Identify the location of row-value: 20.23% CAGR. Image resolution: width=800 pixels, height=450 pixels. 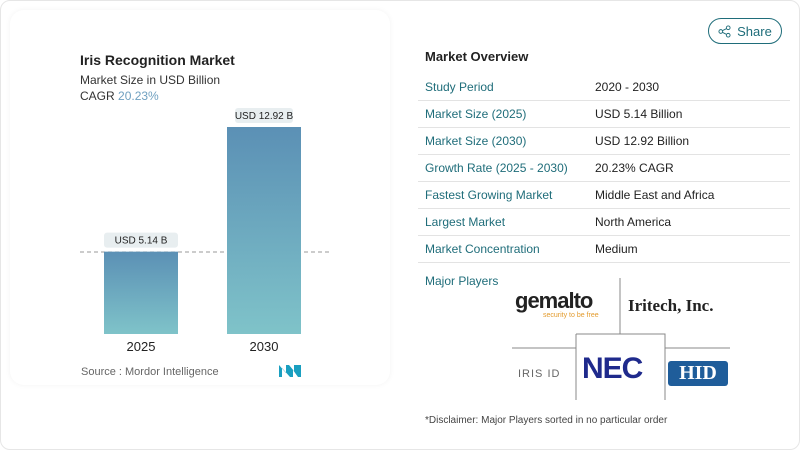
(634, 168).